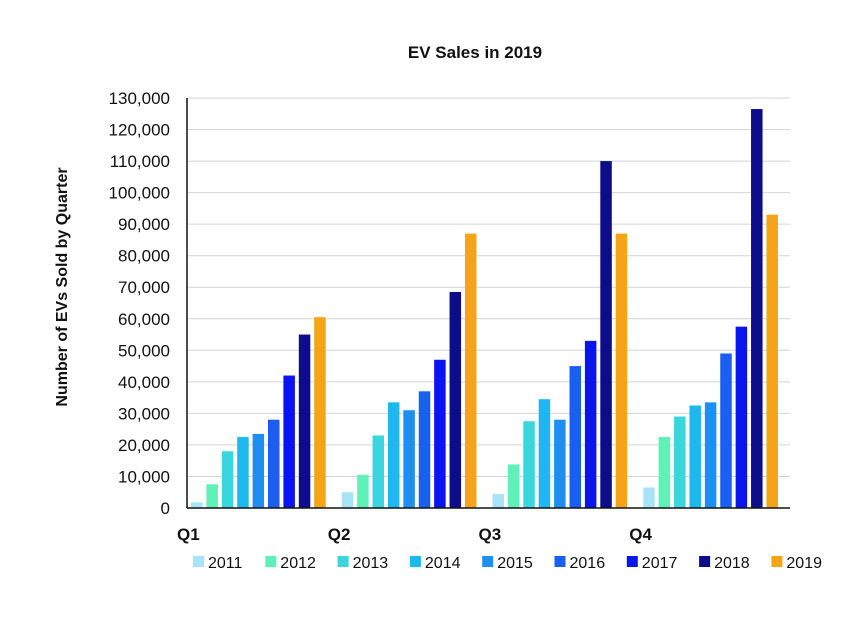 This screenshot has width=865, height=630. What do you see at coordinates (188, 534) in the screenshot?
I see `x-category-label: Q1` at bounding box center [188, 534].